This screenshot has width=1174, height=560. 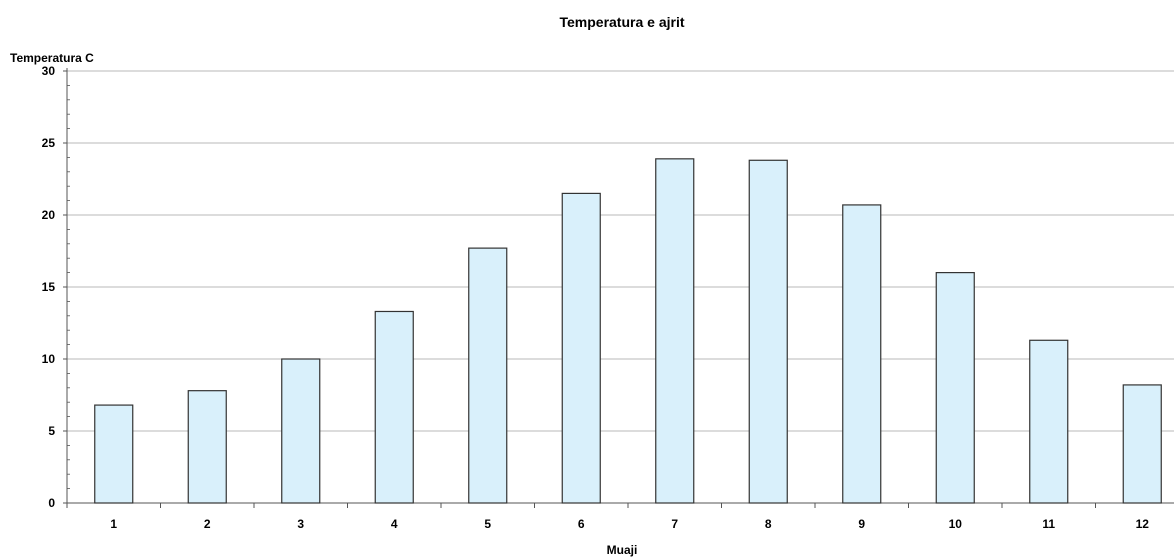 What do you see at coordinates (49, 71) in the screenshot?
I see `y-tick-label: 30` at bounding box center [49, 71].